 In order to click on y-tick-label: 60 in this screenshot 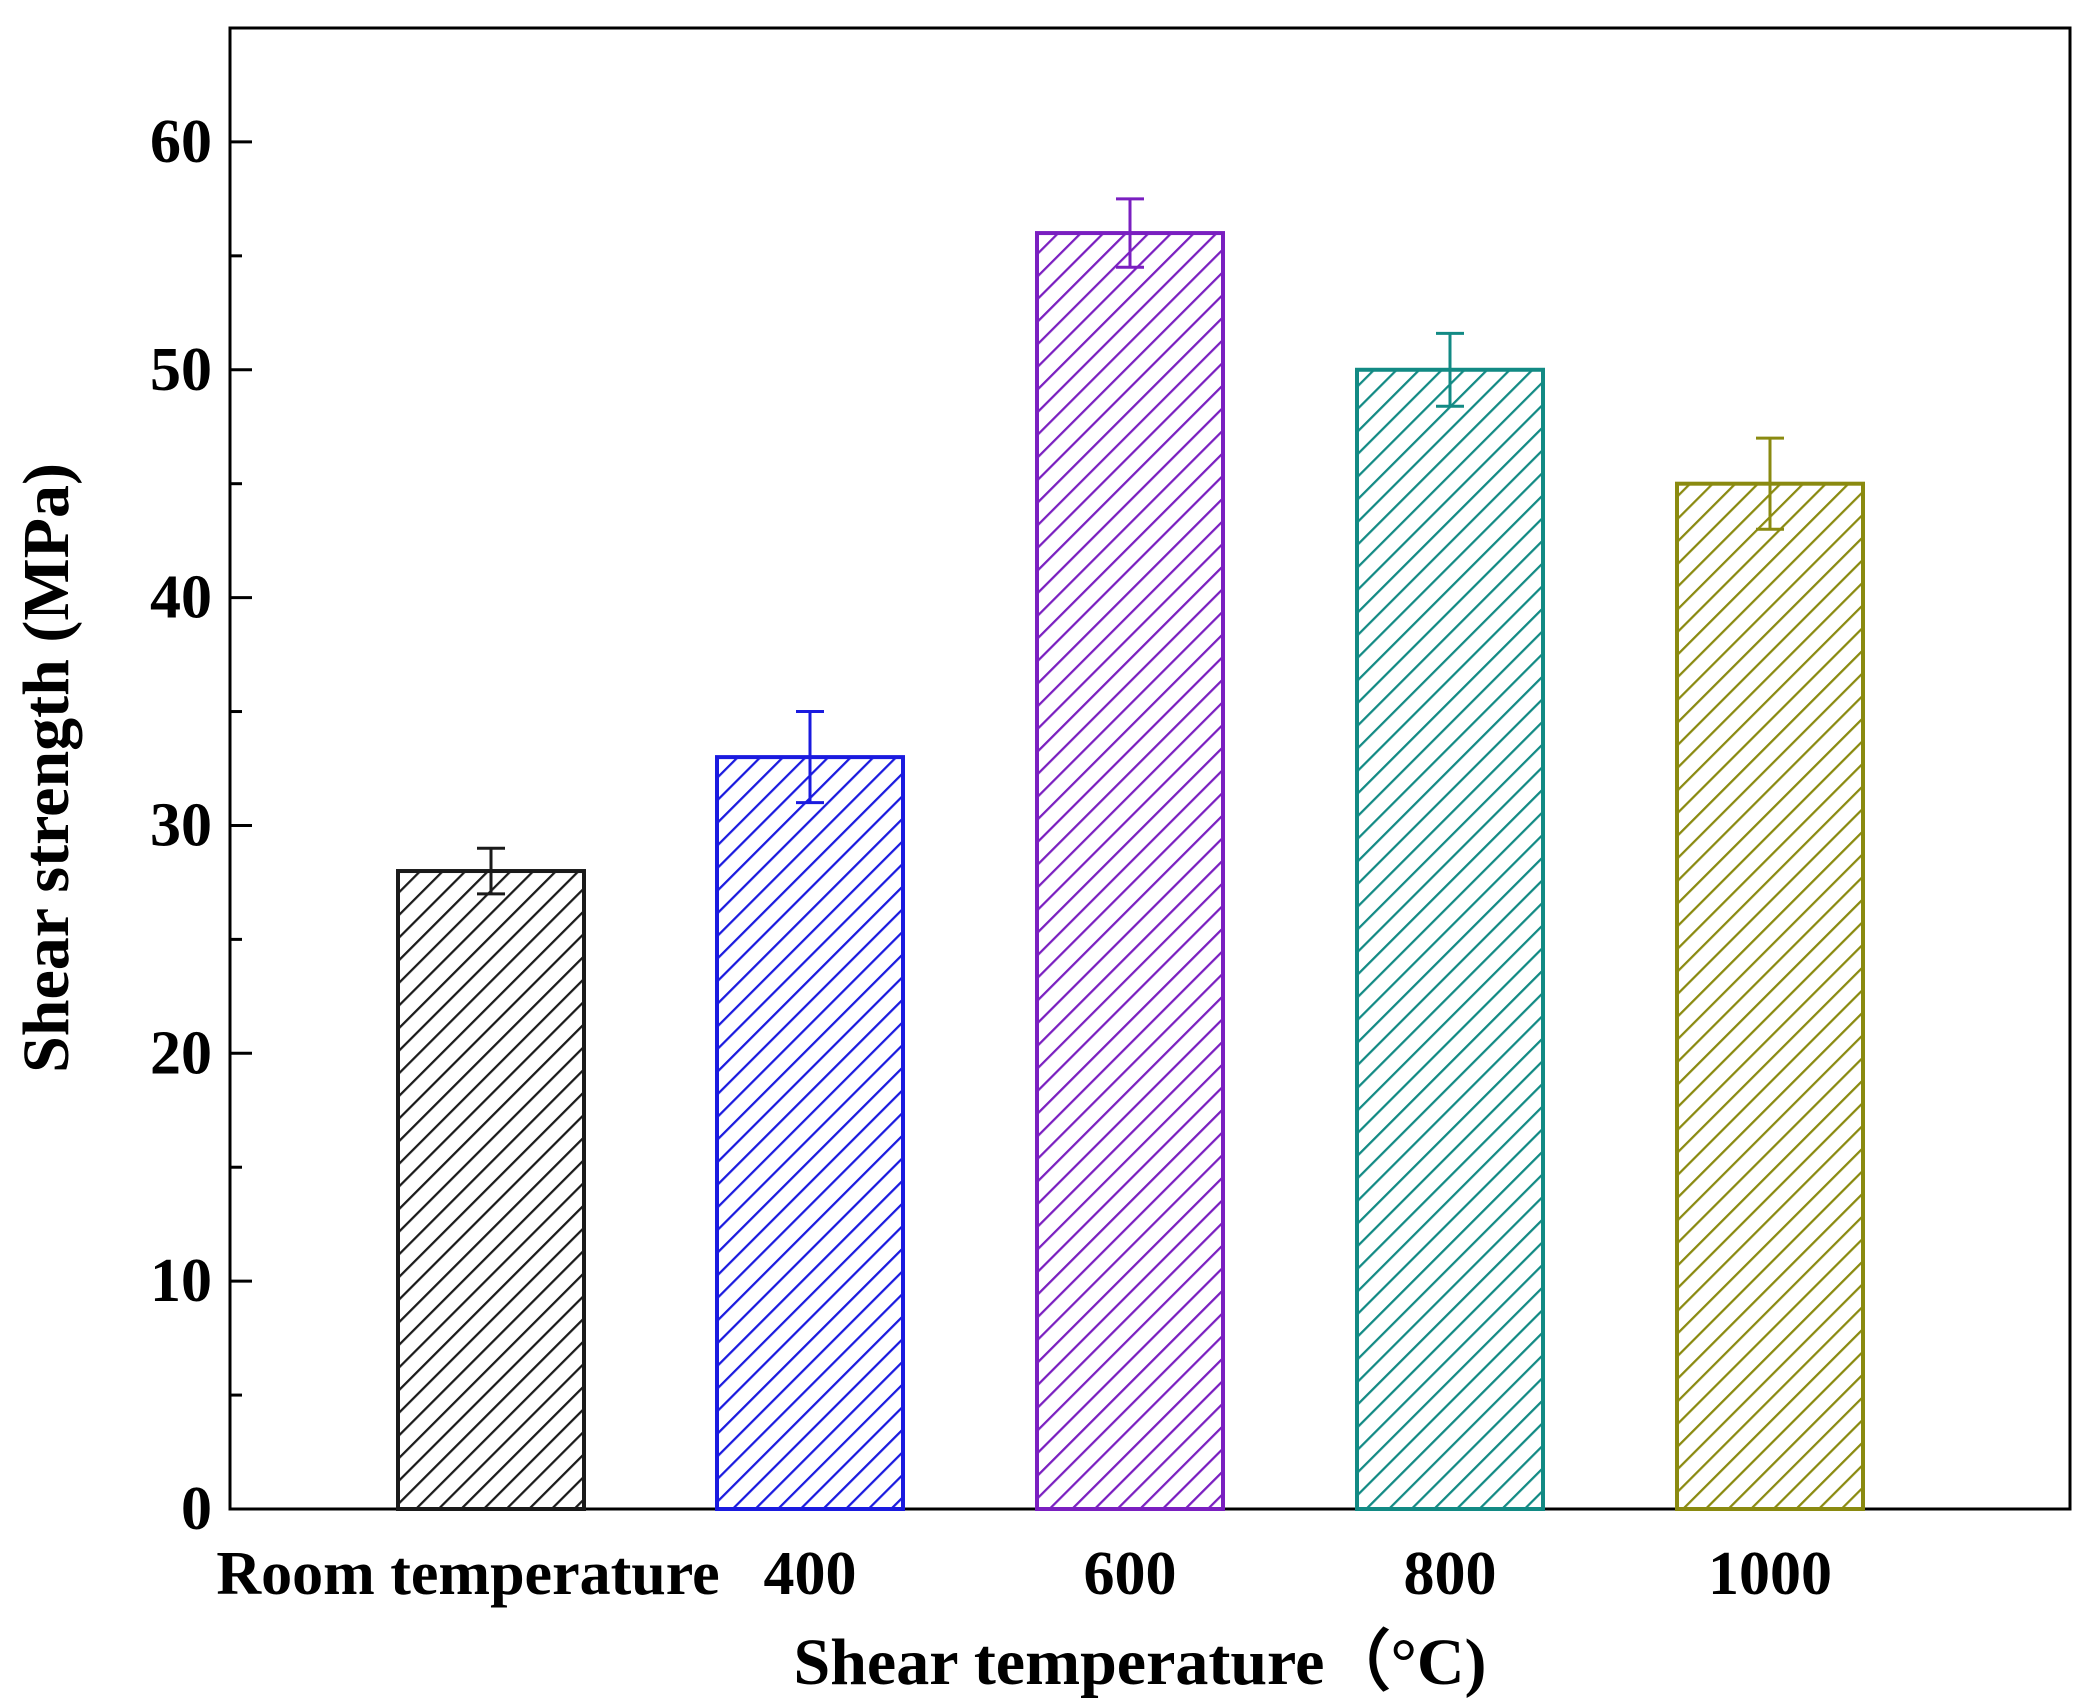, I will do `click(181, 142)`.